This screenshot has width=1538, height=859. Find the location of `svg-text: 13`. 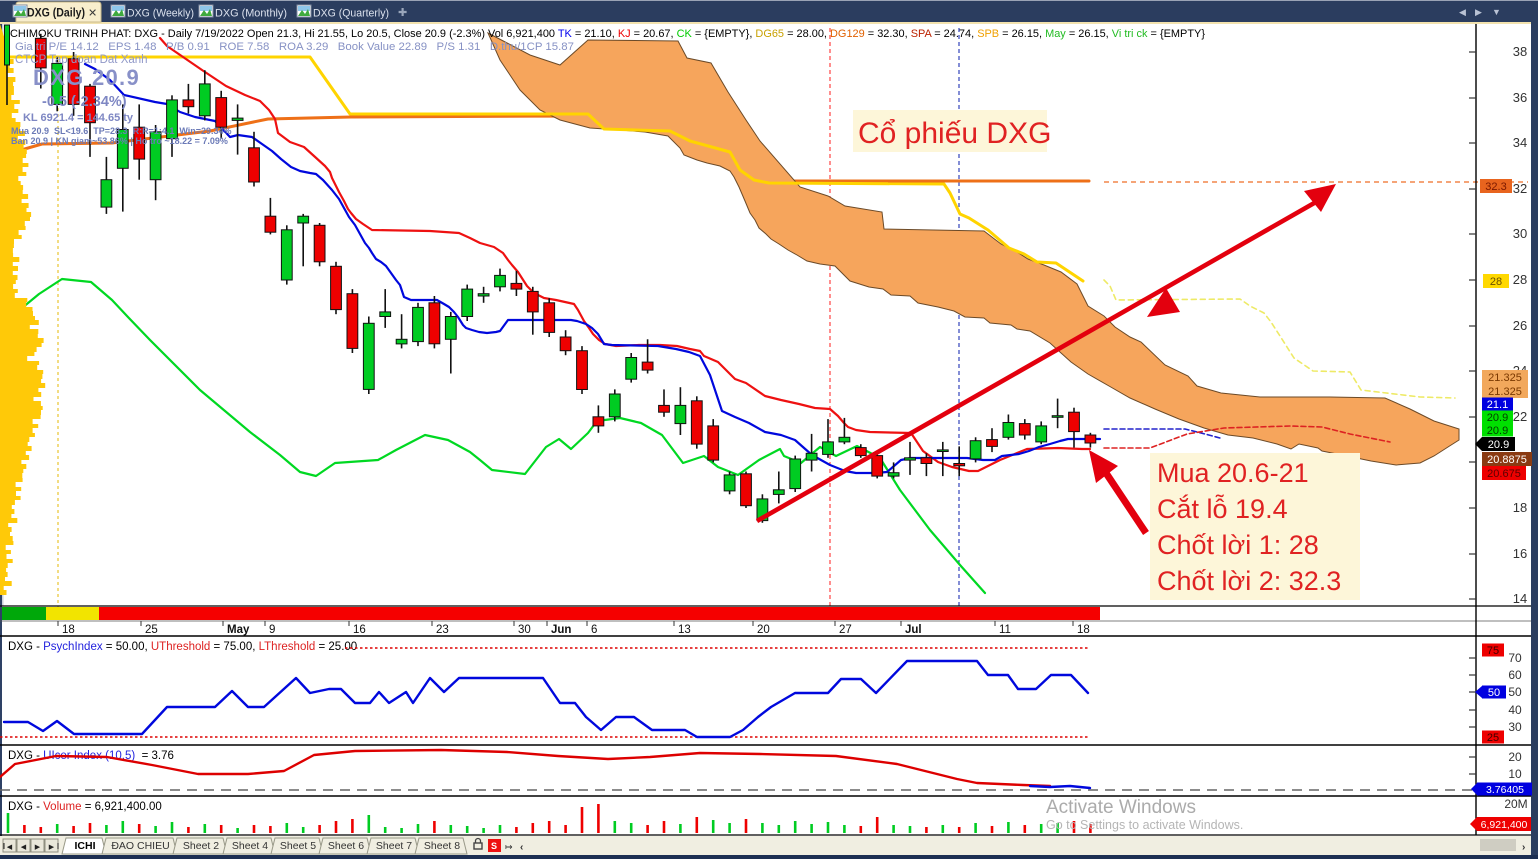

svg-text: 13 is located at coordinates (684, 630).